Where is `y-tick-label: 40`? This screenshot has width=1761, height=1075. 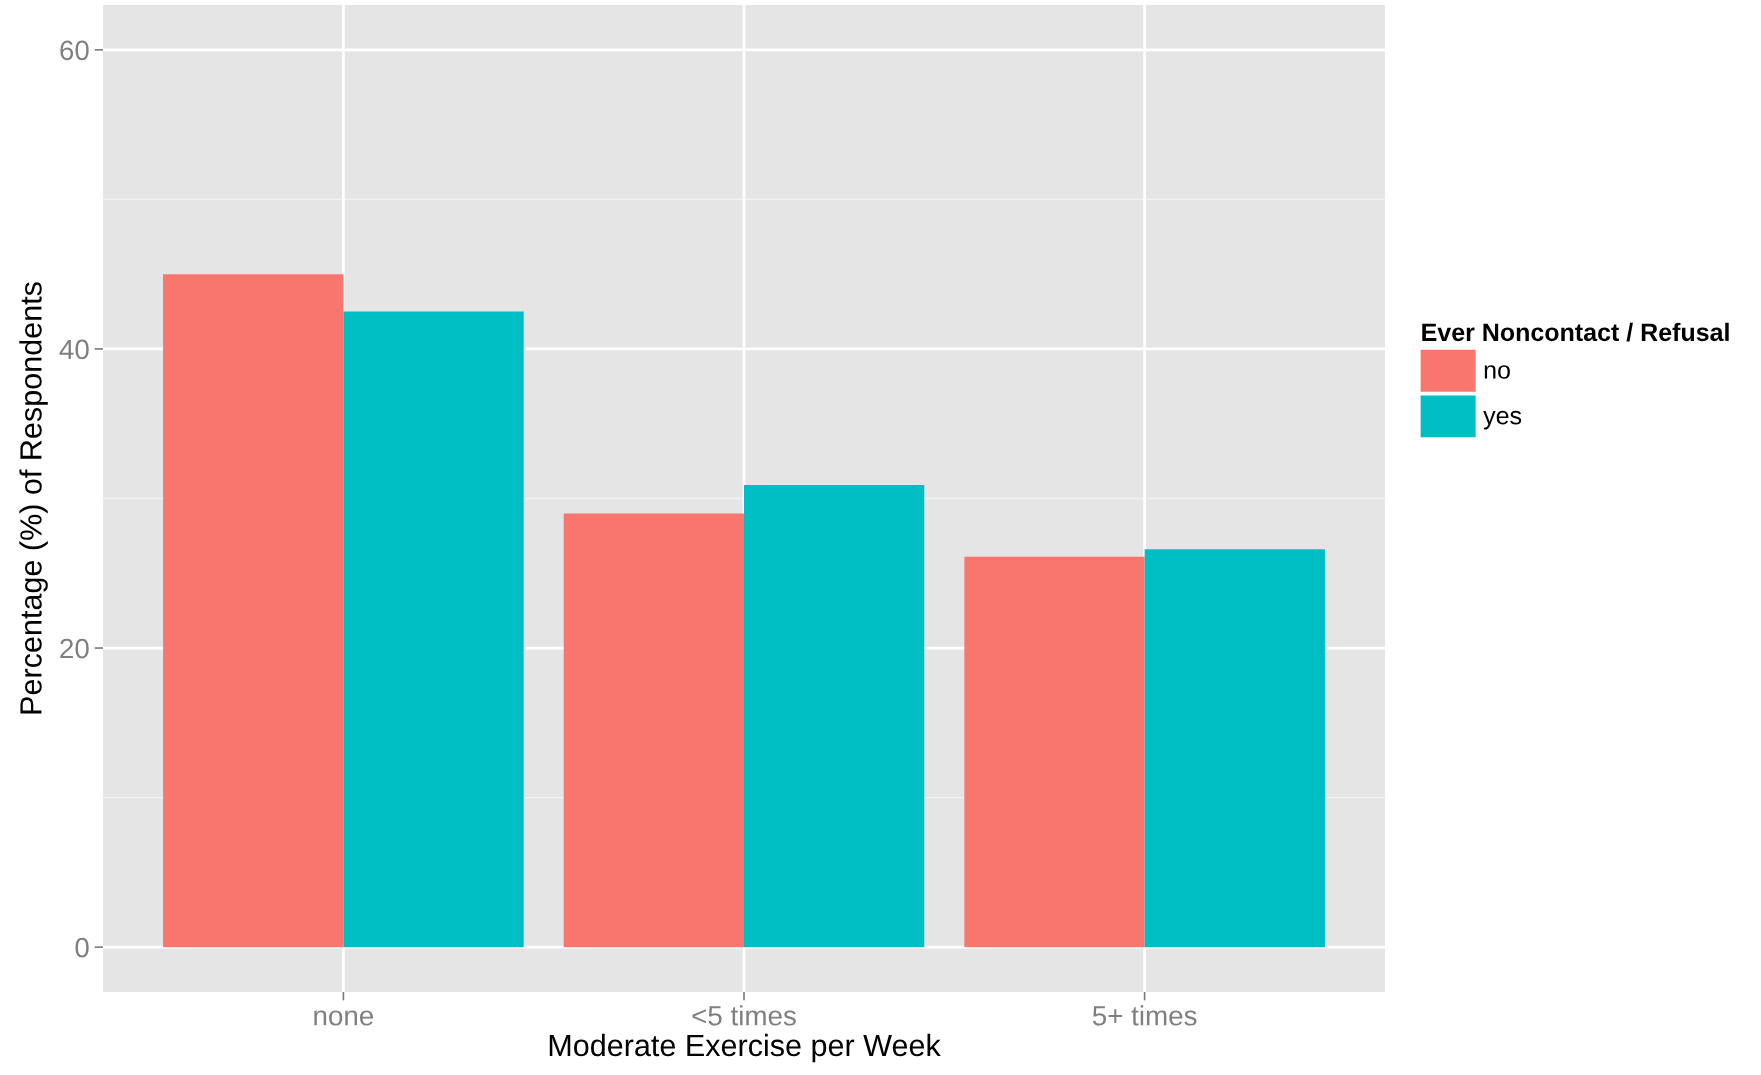 y-tick-label: 40 is located at coordinates (74, 349).